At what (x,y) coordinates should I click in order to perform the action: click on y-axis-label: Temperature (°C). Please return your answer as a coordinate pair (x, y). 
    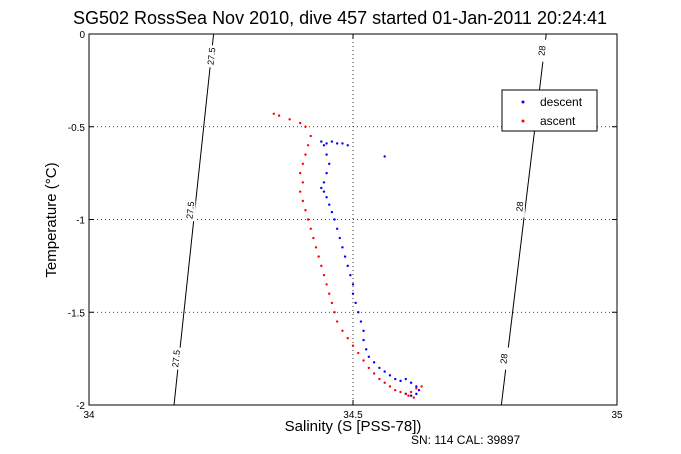
    Looking at the image, I should click on (51, 219).